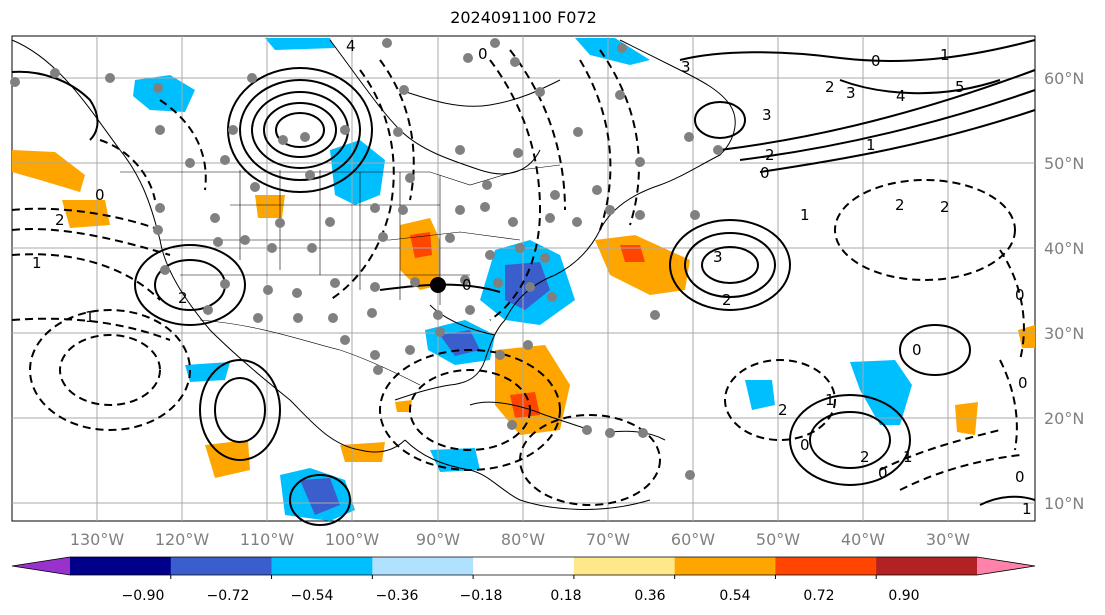 This screenshot has width=1105, height=615. I want to click on colorbar-extend-low, so click(41, 566).